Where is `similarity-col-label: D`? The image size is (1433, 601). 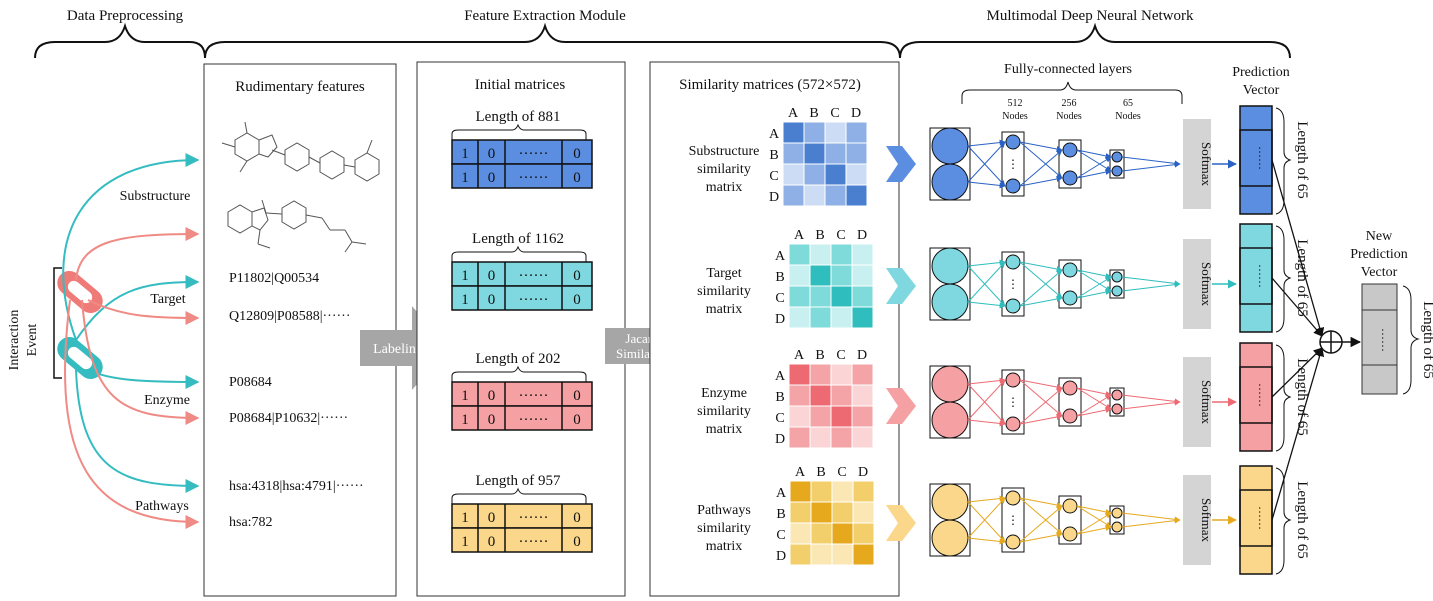
similarity-col-label: D is located at coordinates (862, 355).